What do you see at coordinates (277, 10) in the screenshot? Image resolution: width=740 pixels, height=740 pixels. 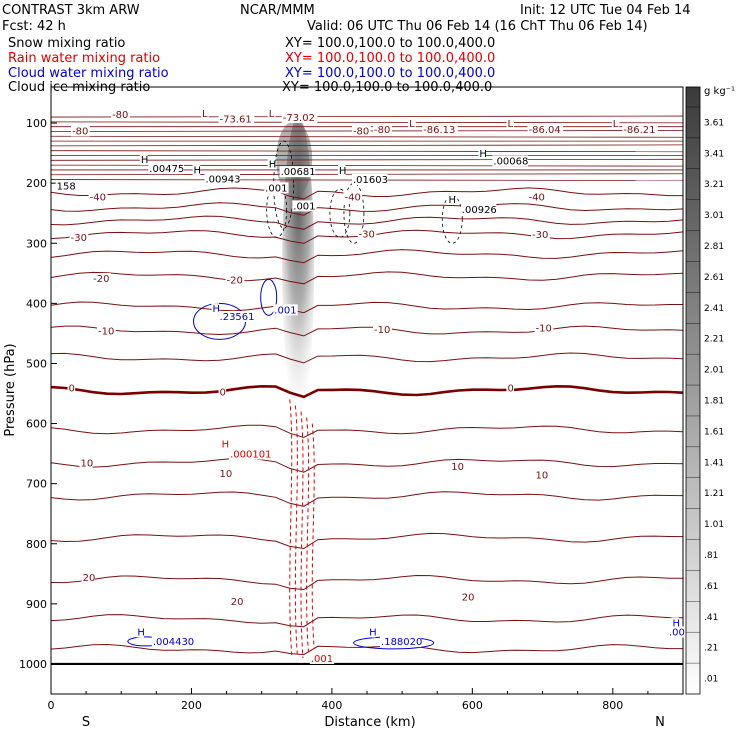 I see `header-center: NCAR/MMM` at bounding box center [277, 10].